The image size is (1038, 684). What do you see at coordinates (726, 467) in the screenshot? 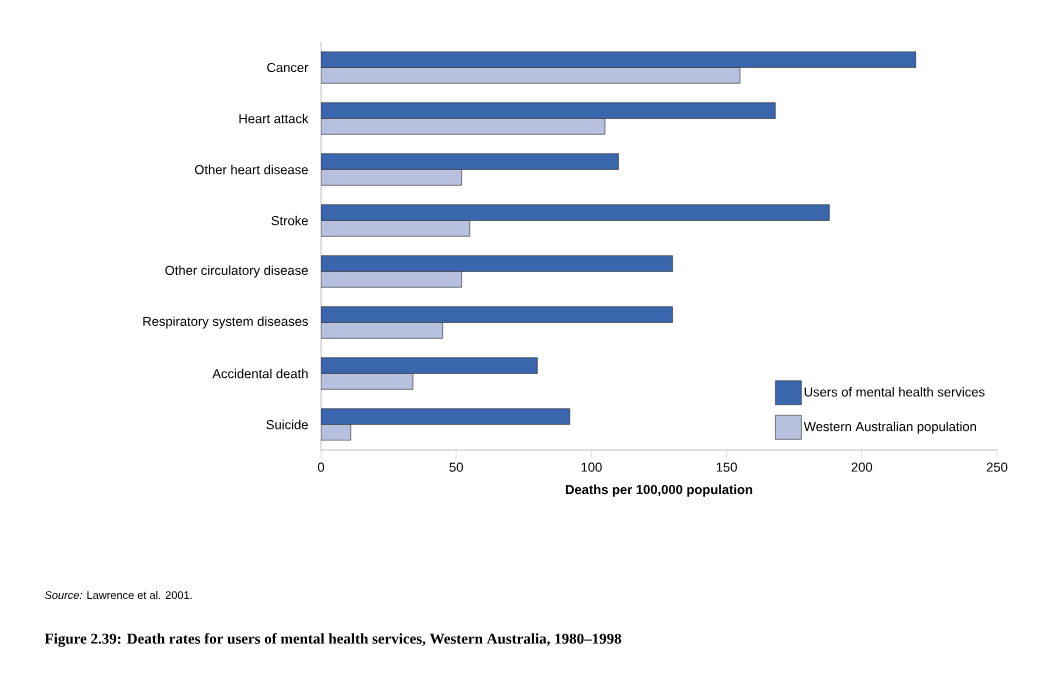
I see `x-tick-label: 150` at bounding box center [726, 467].